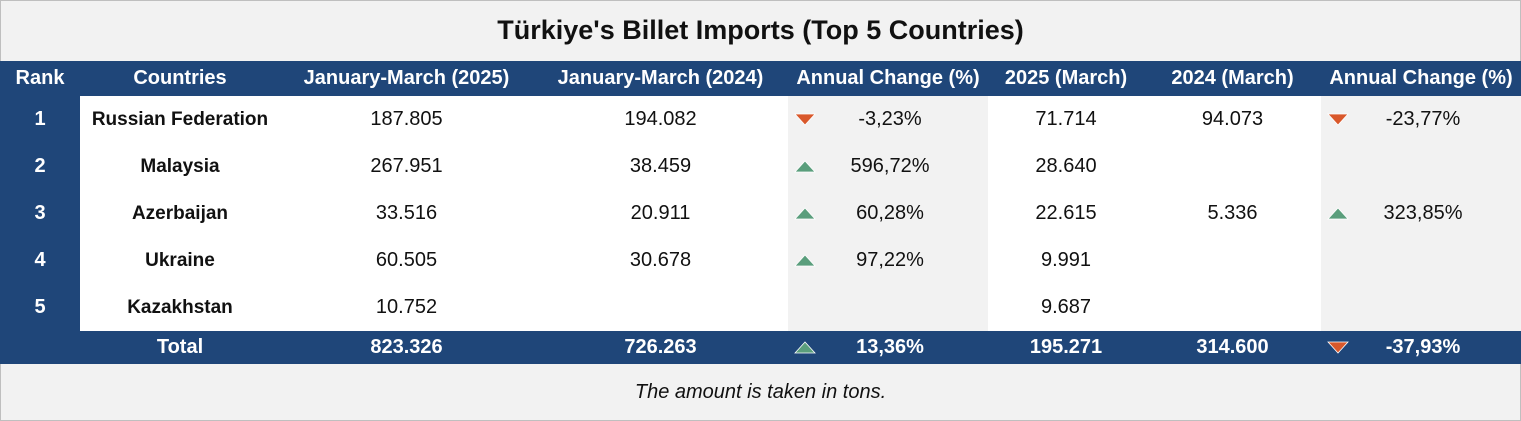 Image resolution: width=1521 pixels, height=421 pixels. Describe the element at coordinates (40, 260) in the screenshot. I see `rank-cell: 4` at that location.